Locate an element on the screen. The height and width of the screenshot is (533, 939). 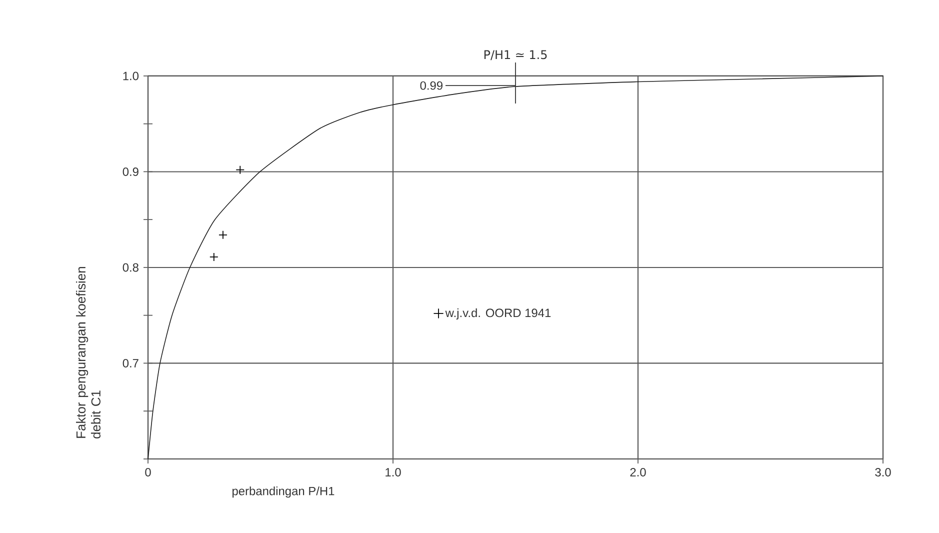
y-tick-label: 0.7 is located at coordinates (130, 363).